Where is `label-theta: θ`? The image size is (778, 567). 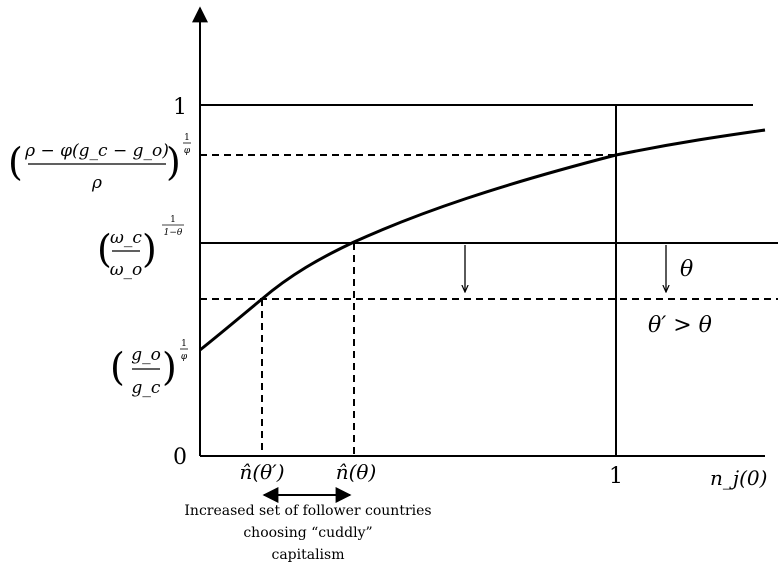 label-theta: θ is located at coordinates (686, 269).